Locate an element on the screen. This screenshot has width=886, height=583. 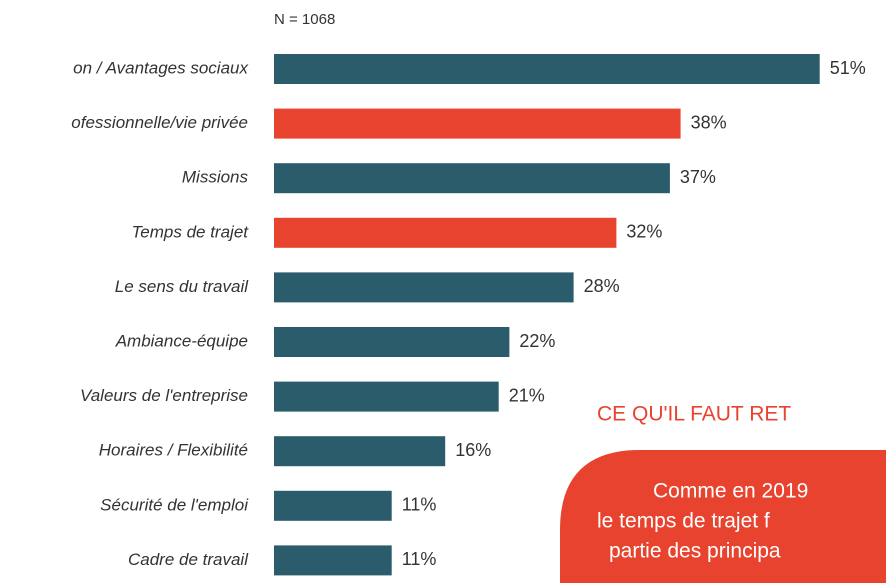
value-label: 37% is located at coordinates (698, 177).